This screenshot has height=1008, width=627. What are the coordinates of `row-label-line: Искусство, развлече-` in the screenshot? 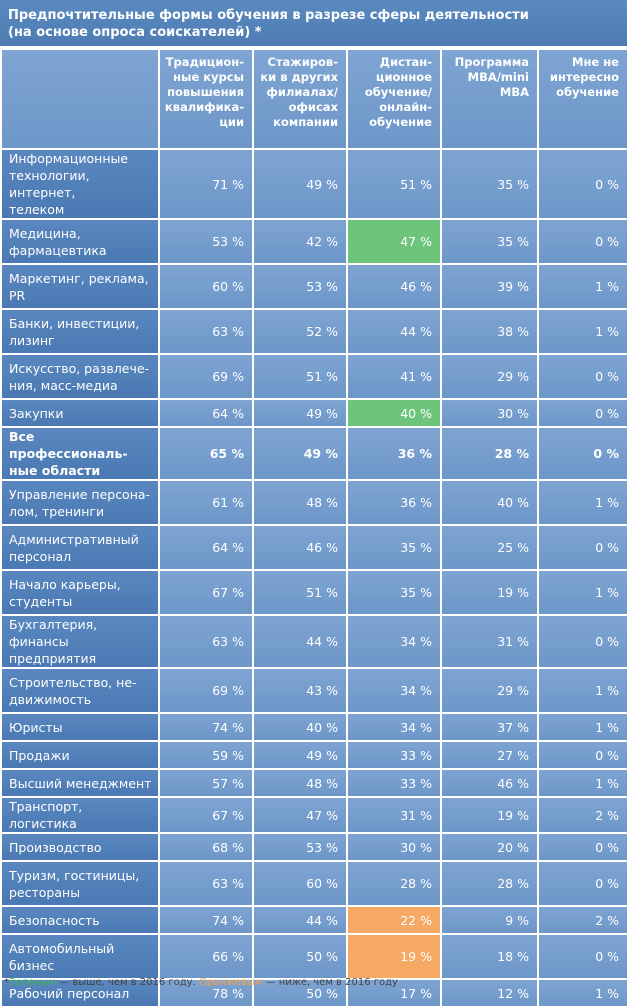 It's located at (79, 368).